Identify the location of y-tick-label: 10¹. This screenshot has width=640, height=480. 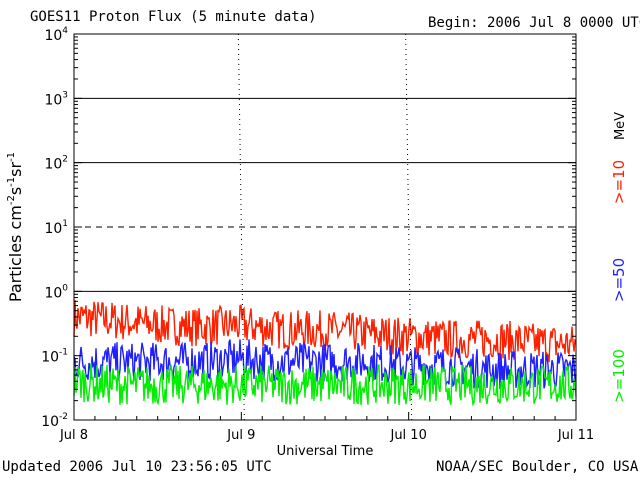
(56, 228).